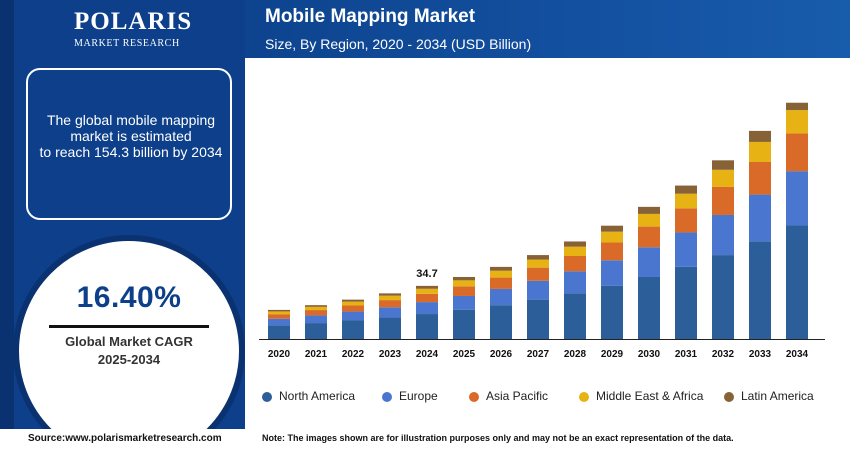 Image resolution: width=850 pixels, height=451 pixels. What do you see at coordinates (649, 262) in the screenshot?
I see `bar-segment-europe-2030` at bounding box center [649, 262].